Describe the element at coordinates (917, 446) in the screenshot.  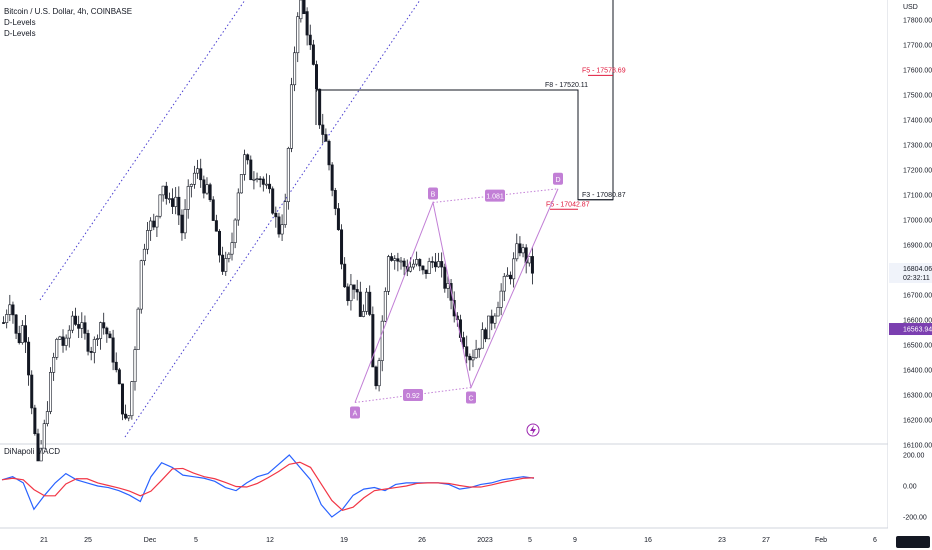
I see `price-tick-label: 16100.00` at that location.